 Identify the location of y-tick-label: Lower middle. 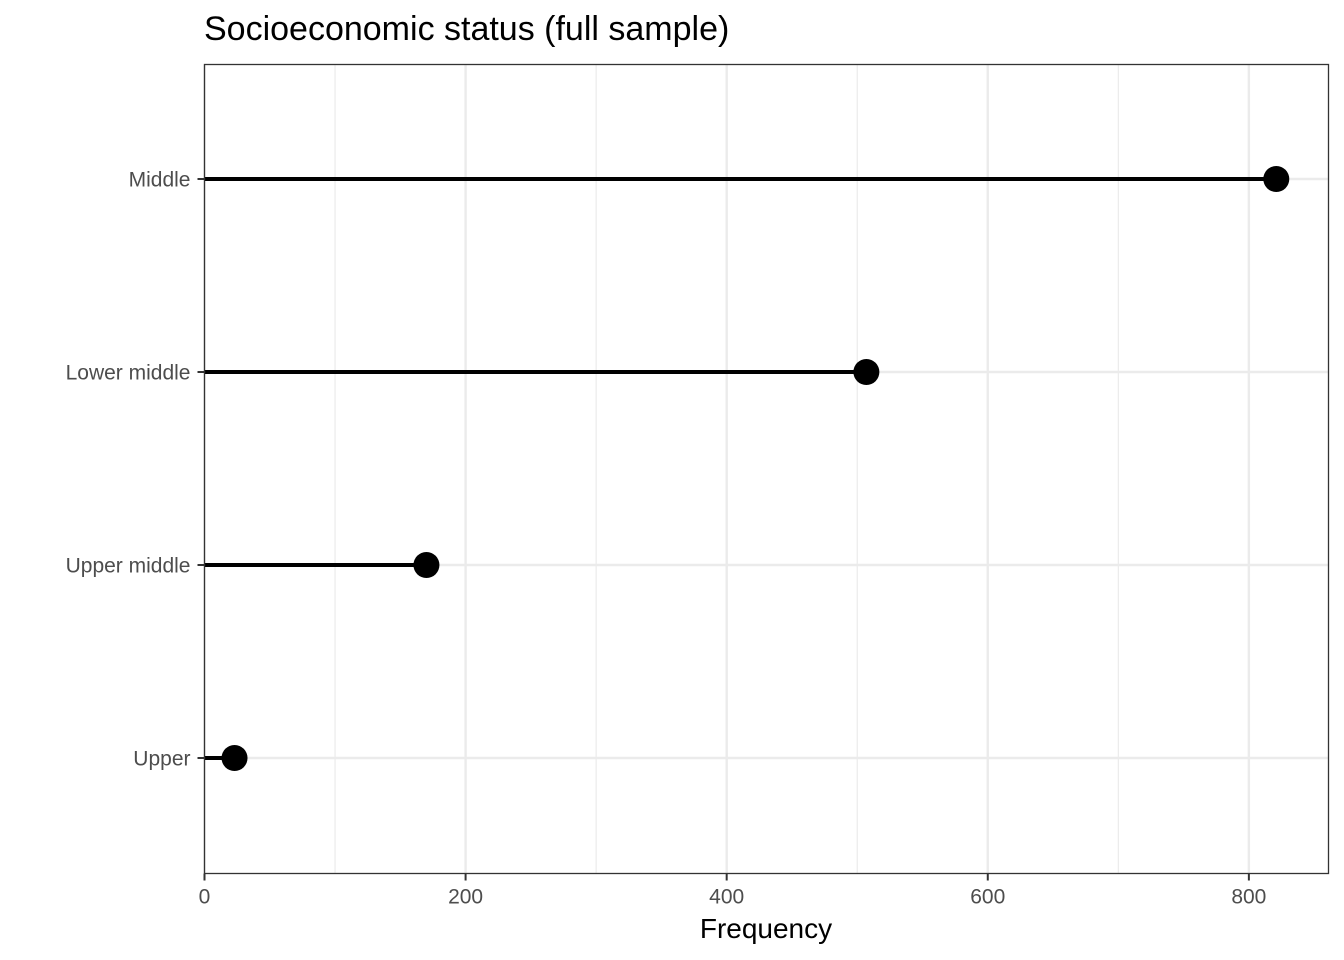
(128, 373).